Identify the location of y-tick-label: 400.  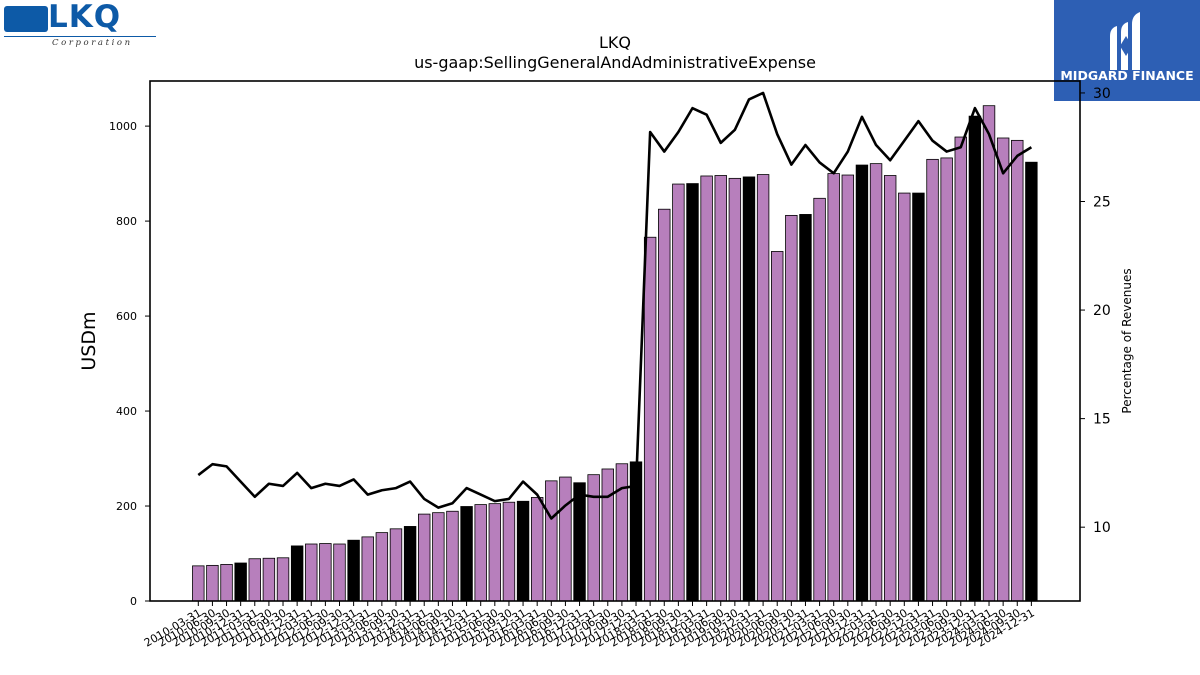
(126, 411).